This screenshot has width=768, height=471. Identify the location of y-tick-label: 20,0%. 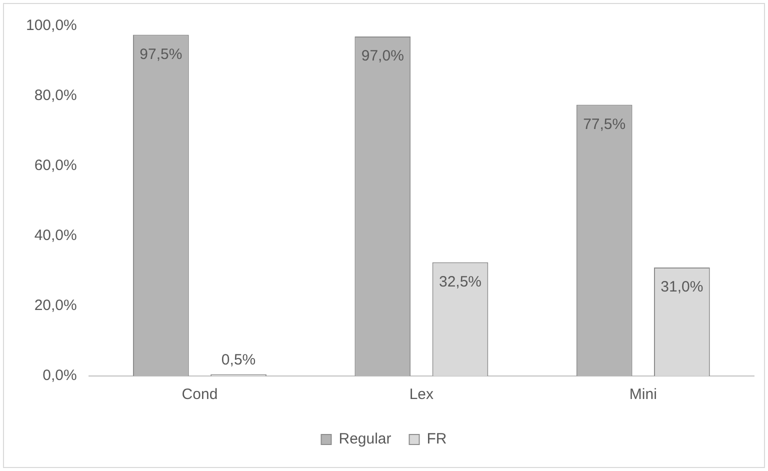
(55, 305).